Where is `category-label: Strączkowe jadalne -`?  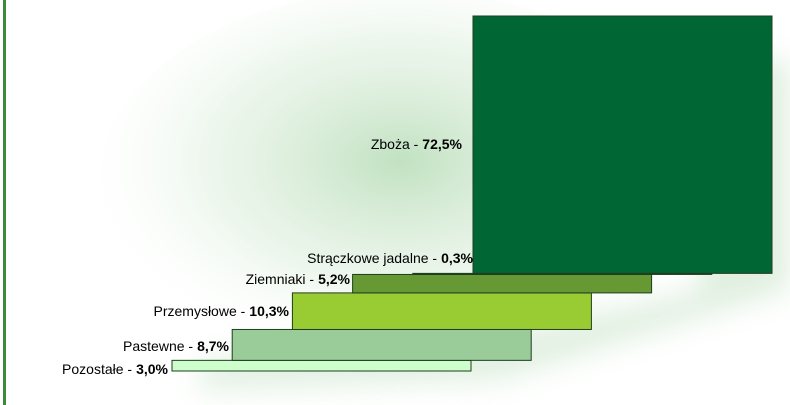
category-label: Strączkowe jadalne - is located at coordinates (372, 258).